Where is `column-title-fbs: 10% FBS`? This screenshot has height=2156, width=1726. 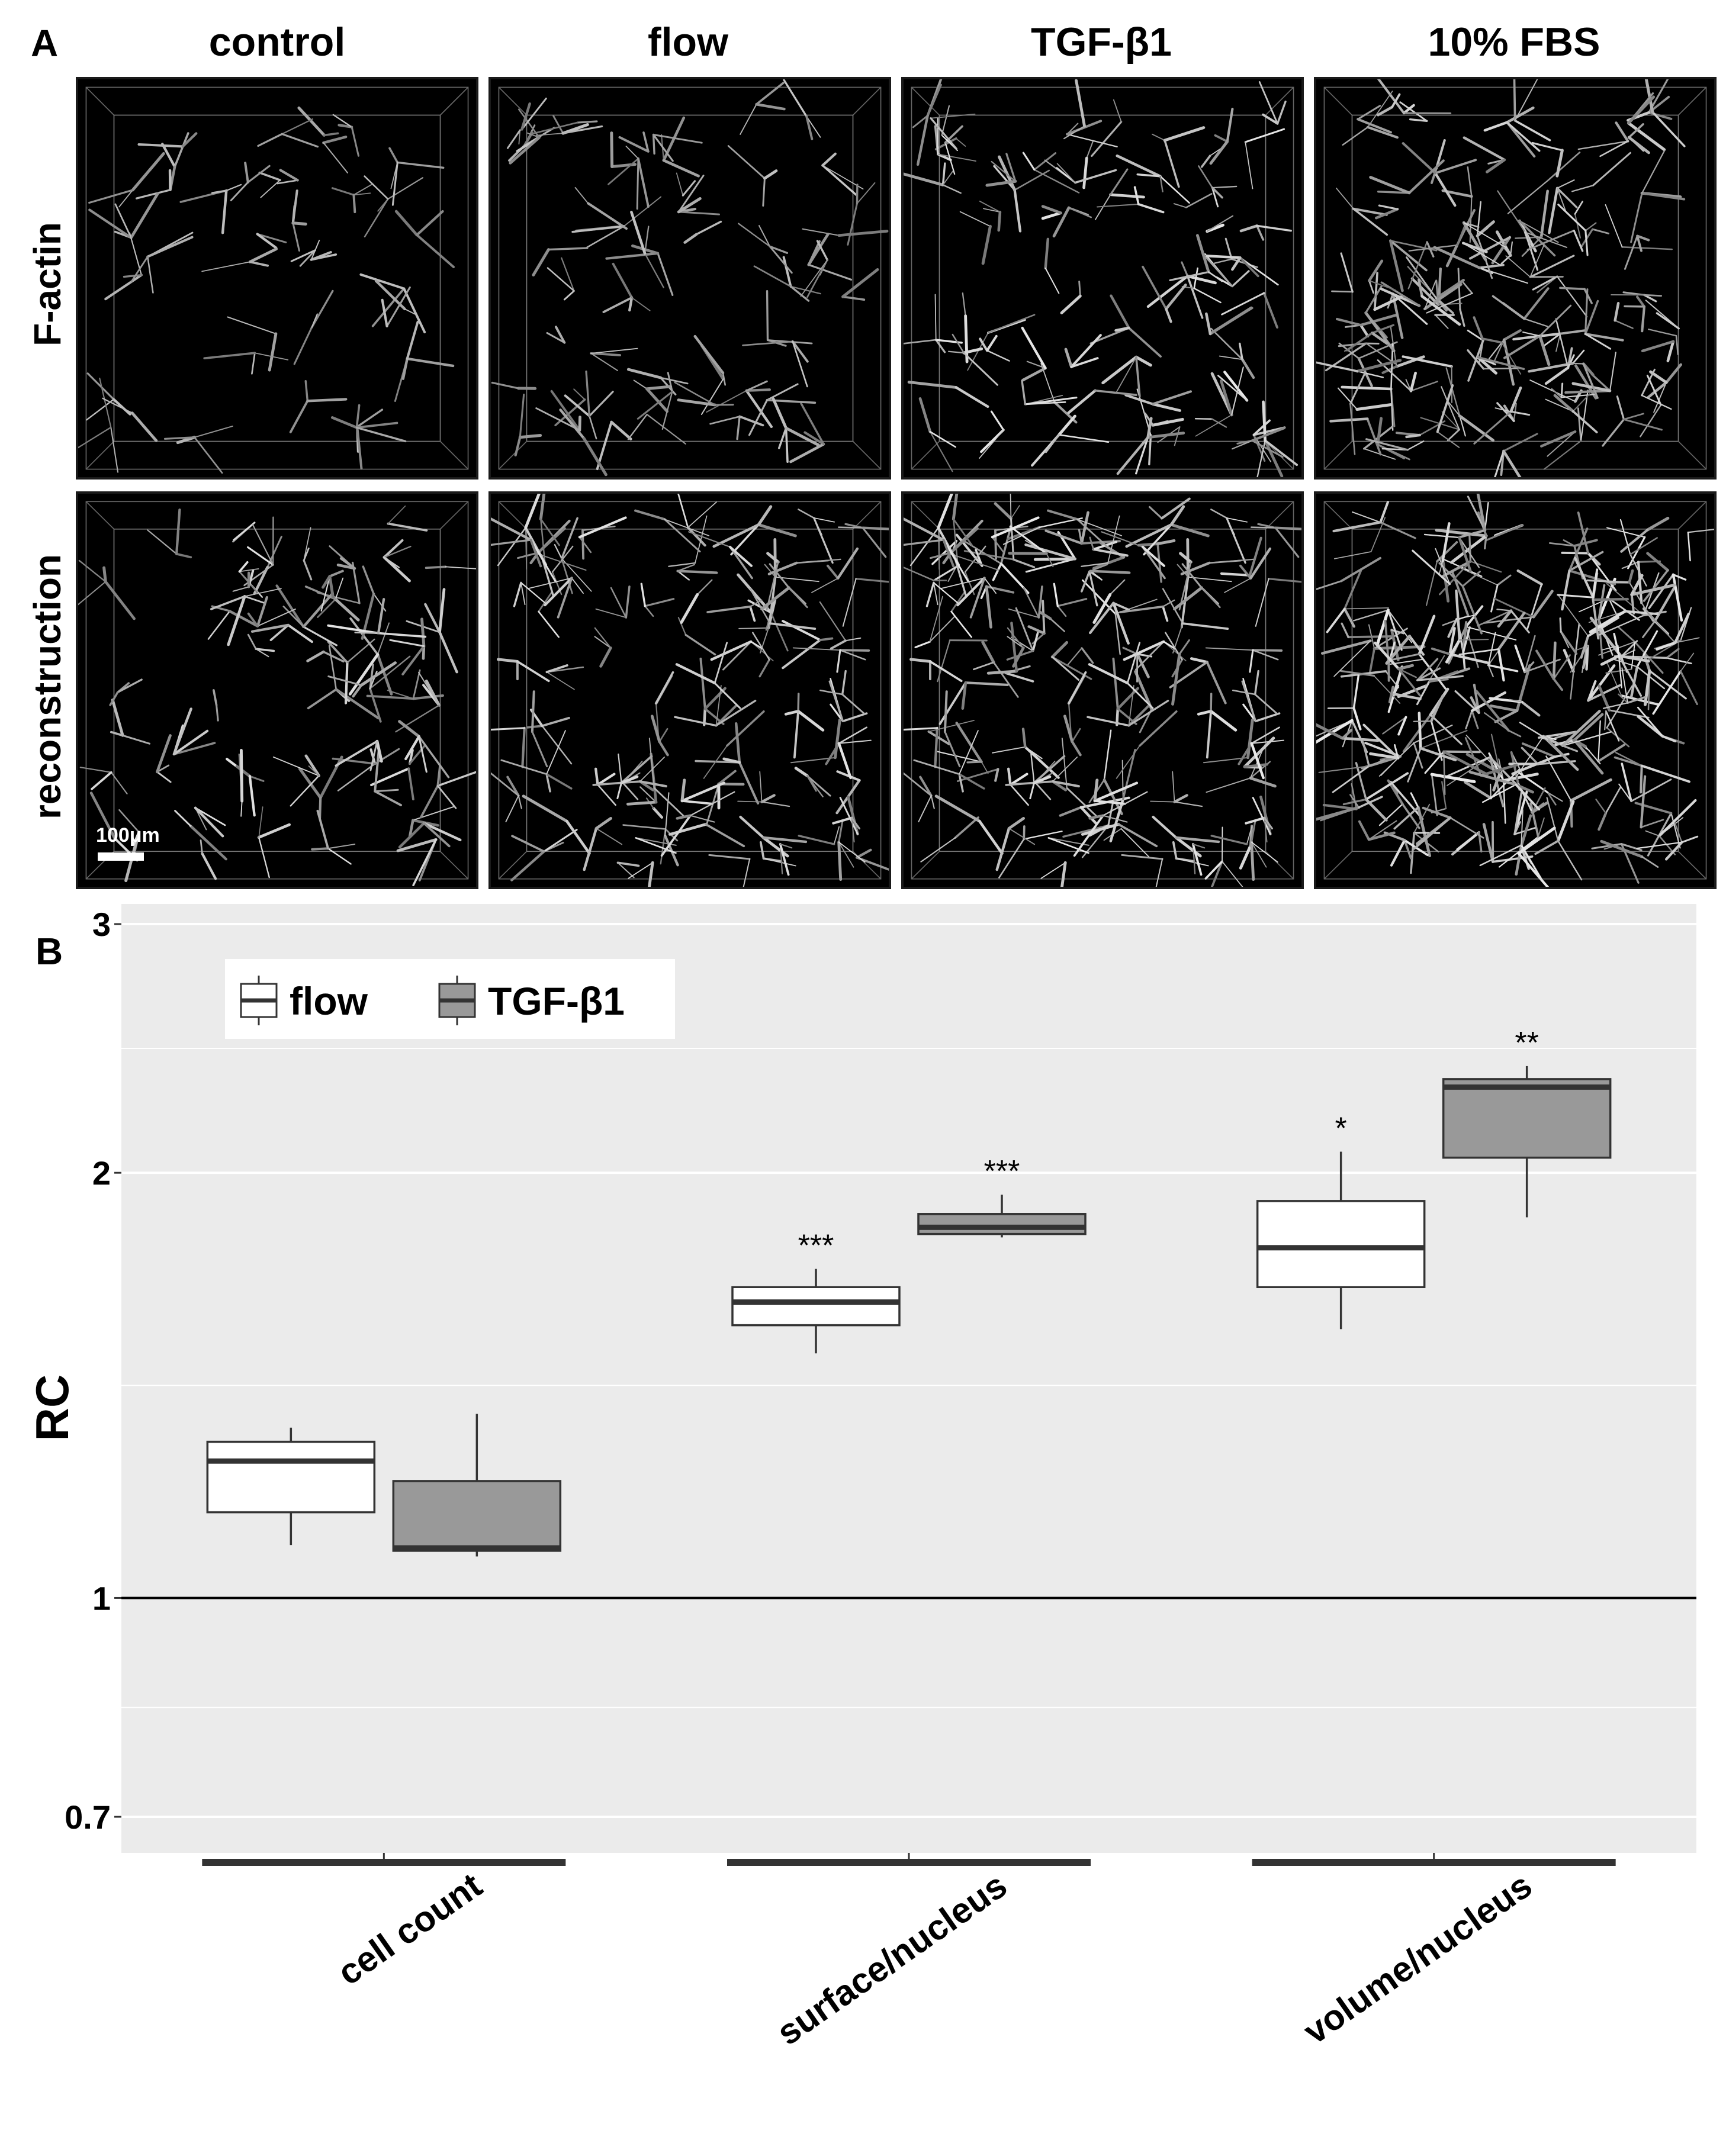
column-title-fbs: 10% FBS is located at coordinates (1514, 42).